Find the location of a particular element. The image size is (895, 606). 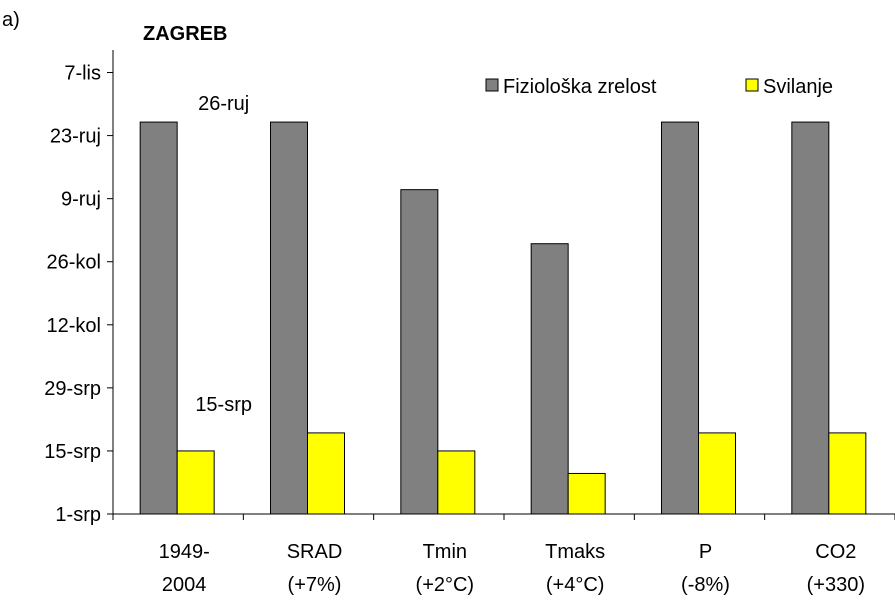

panel-label: a) is located at coordinates (11, 20).